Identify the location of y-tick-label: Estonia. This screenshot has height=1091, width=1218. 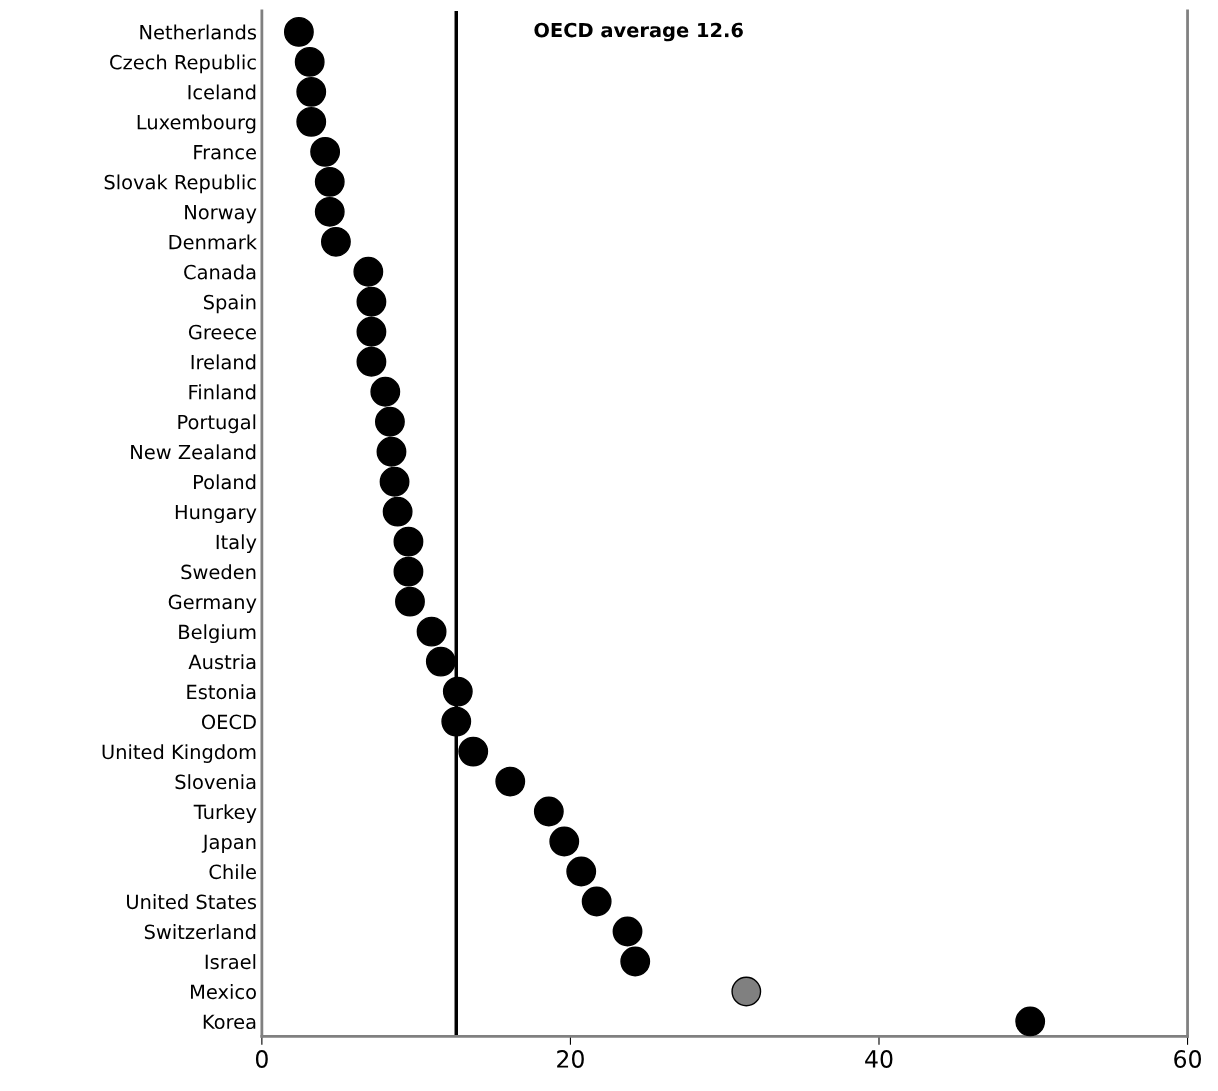
(221, 692).